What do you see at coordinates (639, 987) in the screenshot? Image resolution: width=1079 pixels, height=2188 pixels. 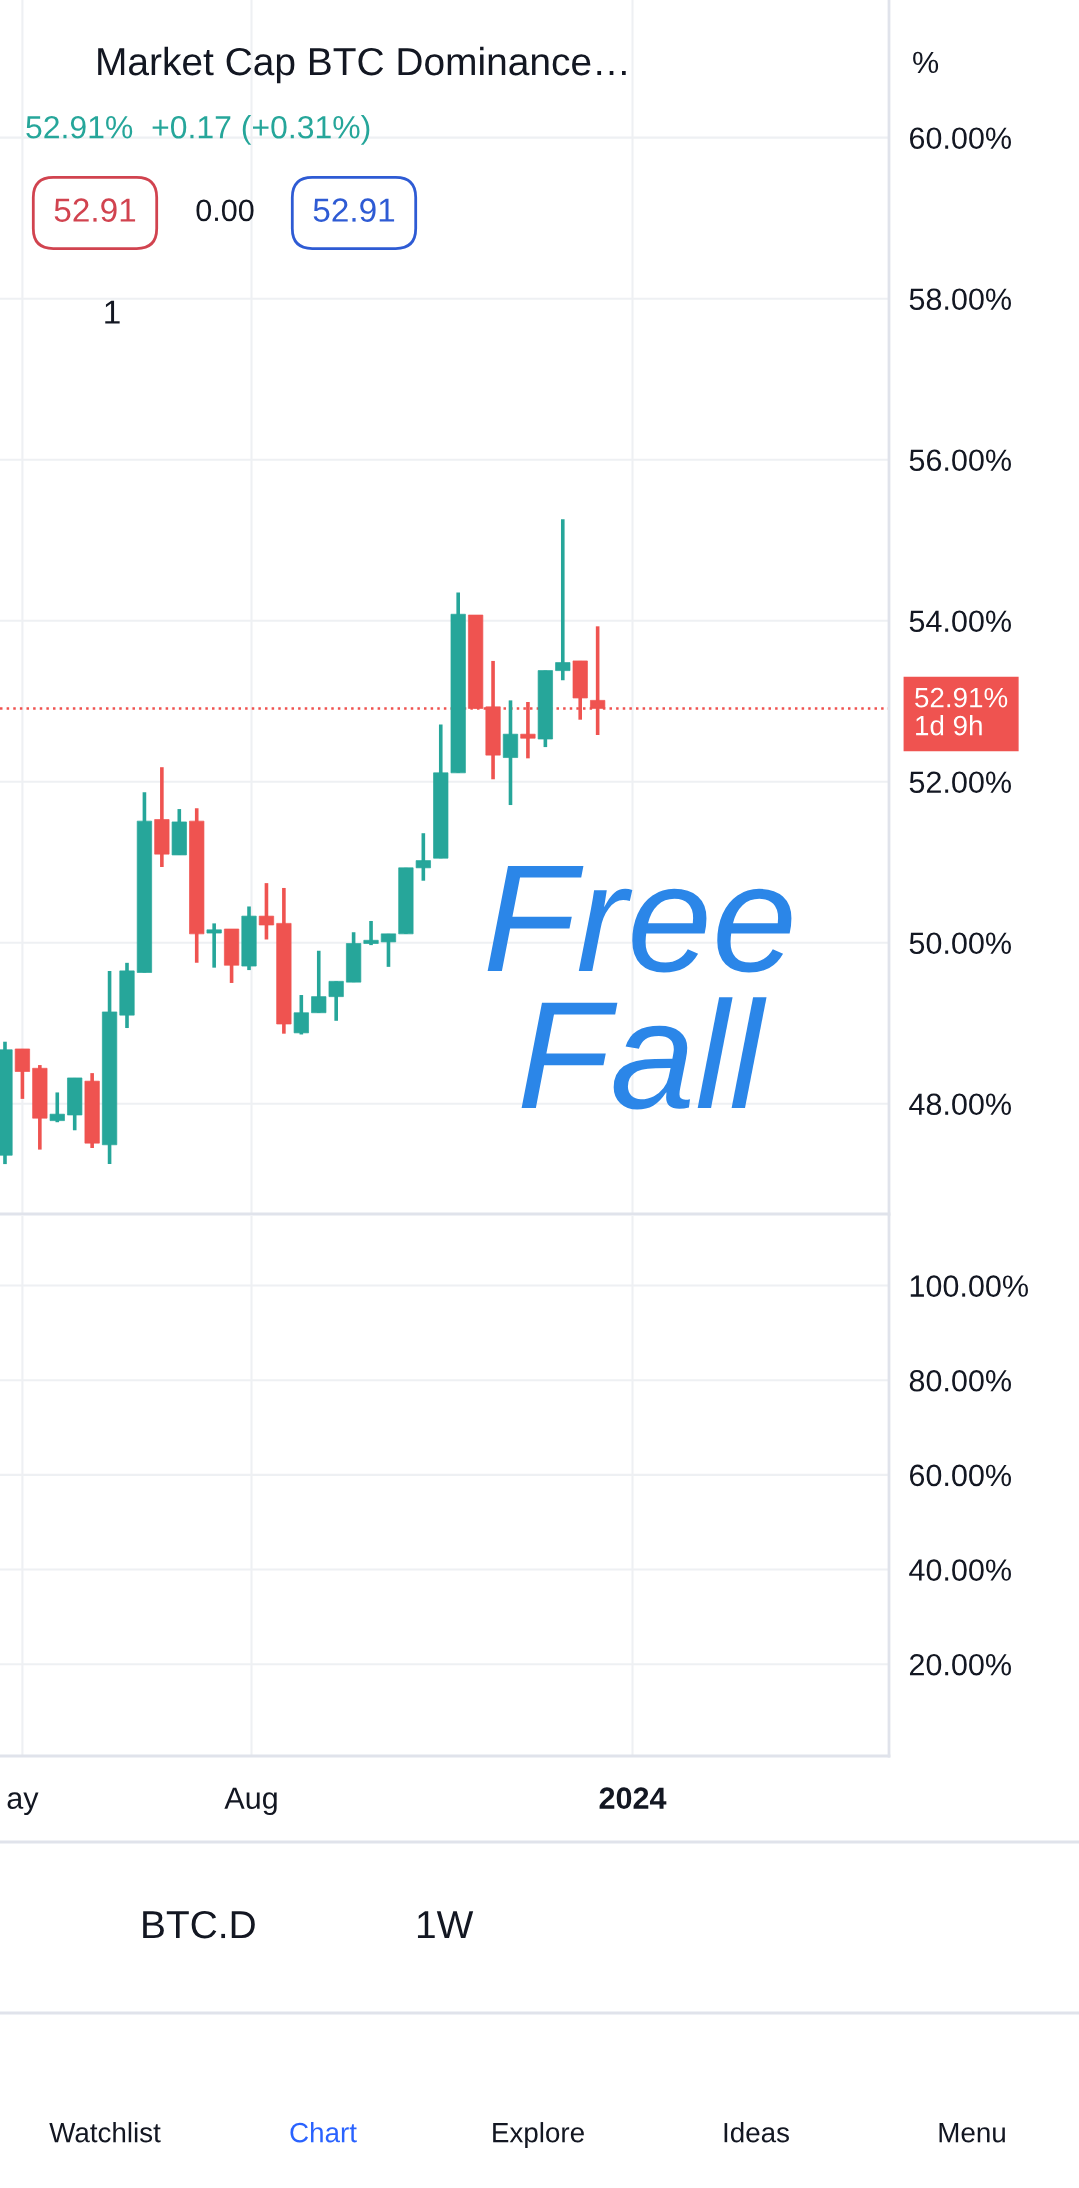 I see `annotation: Free Fall` at bounding box center [639, 987].